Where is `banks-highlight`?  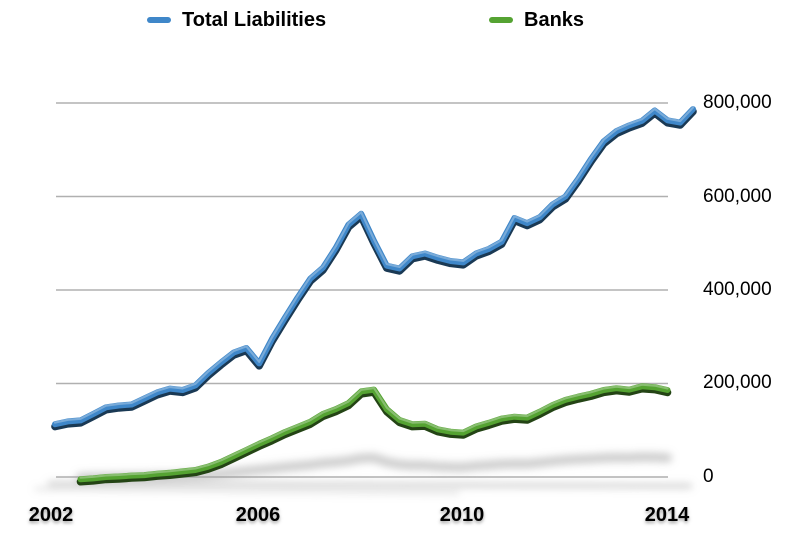
banks-highlight is located at coordinates (374, 431).